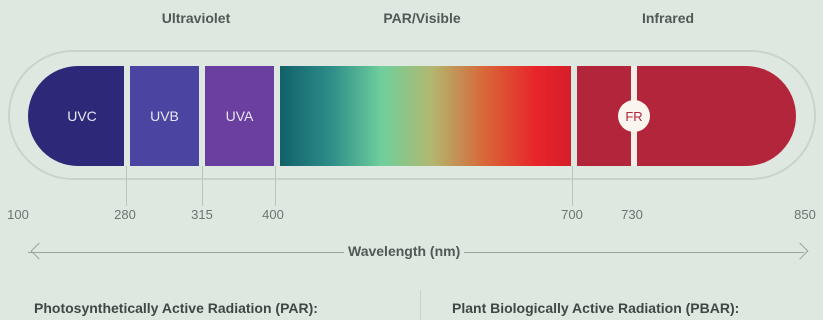 This screenshot has height=320, width=823. I want to click on tick-label-850: 850, so click(805, 214).